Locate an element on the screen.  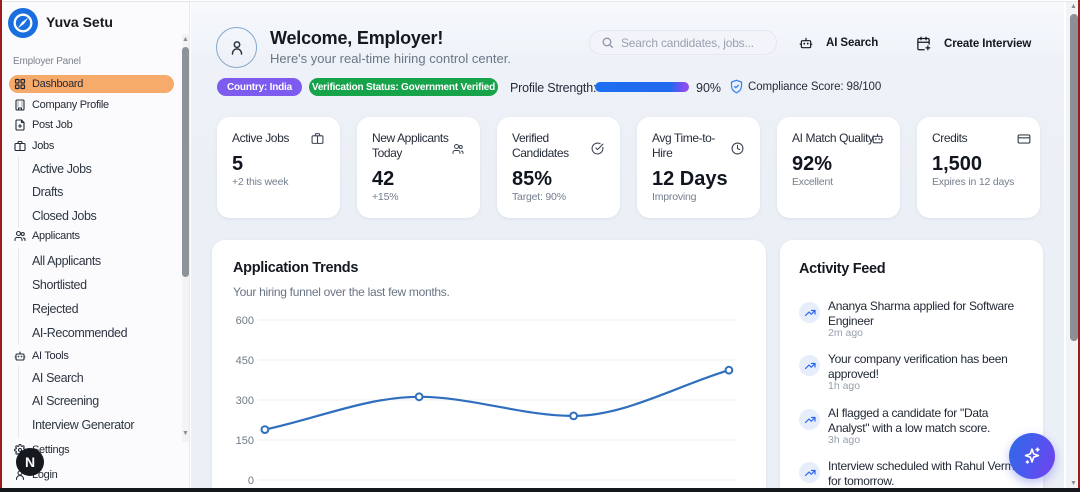
svg-text: 300 is located at coordinates (245, 401).